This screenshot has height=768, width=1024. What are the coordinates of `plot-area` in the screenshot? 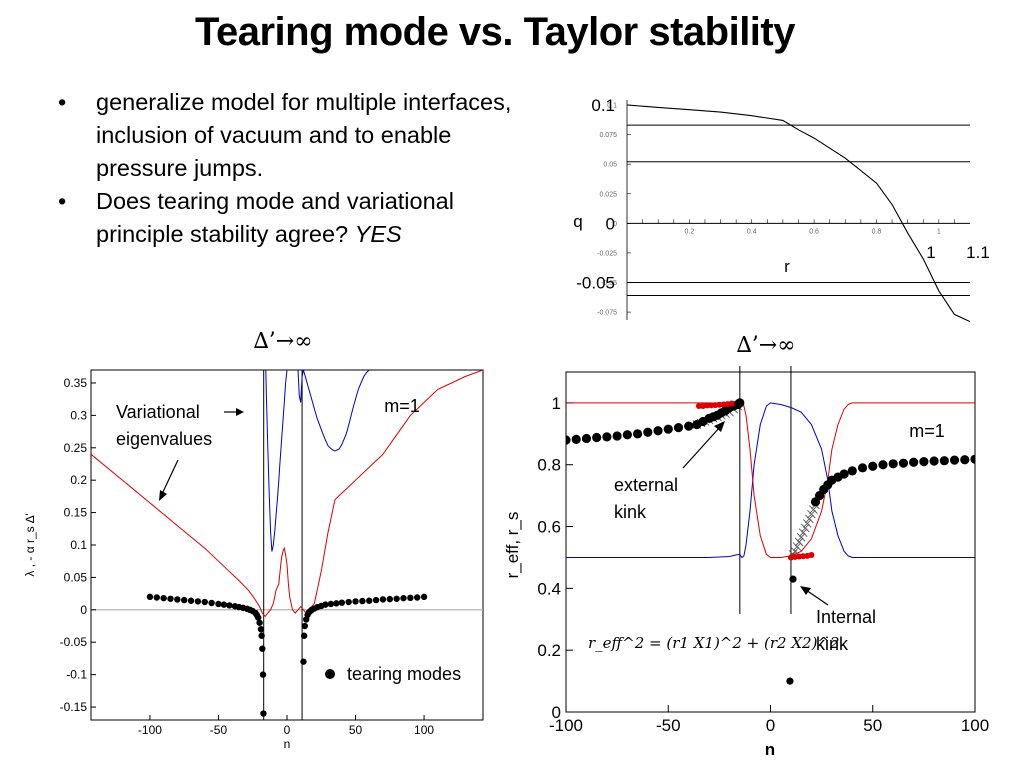 It's located at (770, 541).